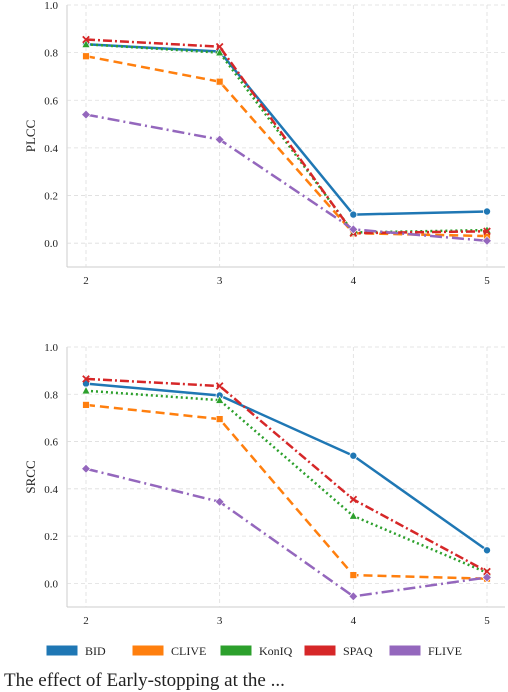 Image resolution: width=508 pixels, height=692 pixels. What do you see at coordinates (405, 650) in the screenshot?
I see `legend-swatch-flive` at bounding box center [405, 650].